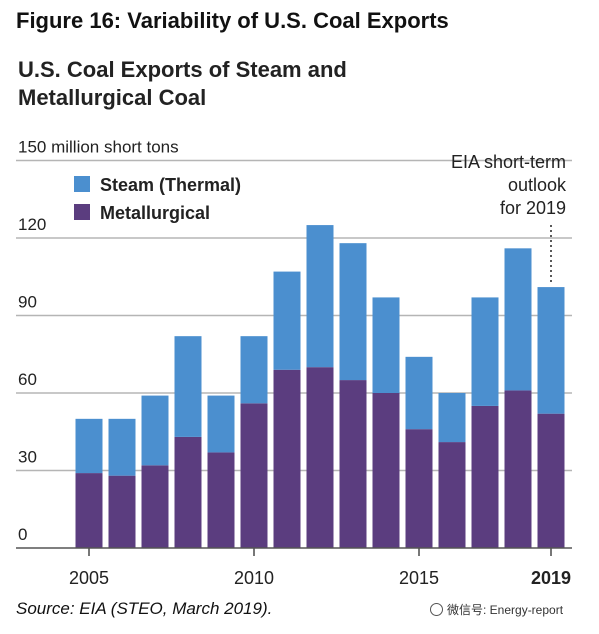 The height and width of the screenshot is (634, 599). Describe the element at coordinates (353, 464) in the screenshot. I see `bar-metallurgical-2013` at that location.